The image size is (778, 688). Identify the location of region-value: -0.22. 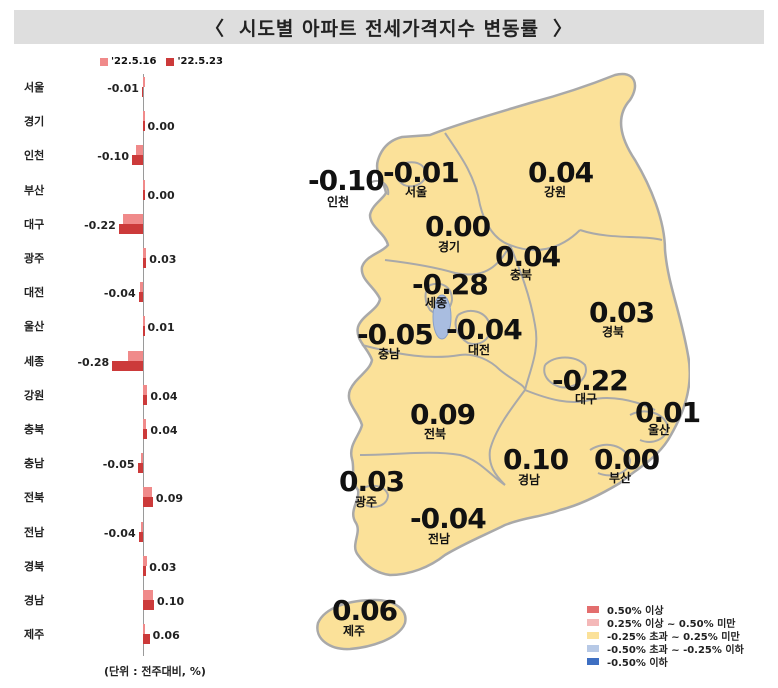
(590, 380).